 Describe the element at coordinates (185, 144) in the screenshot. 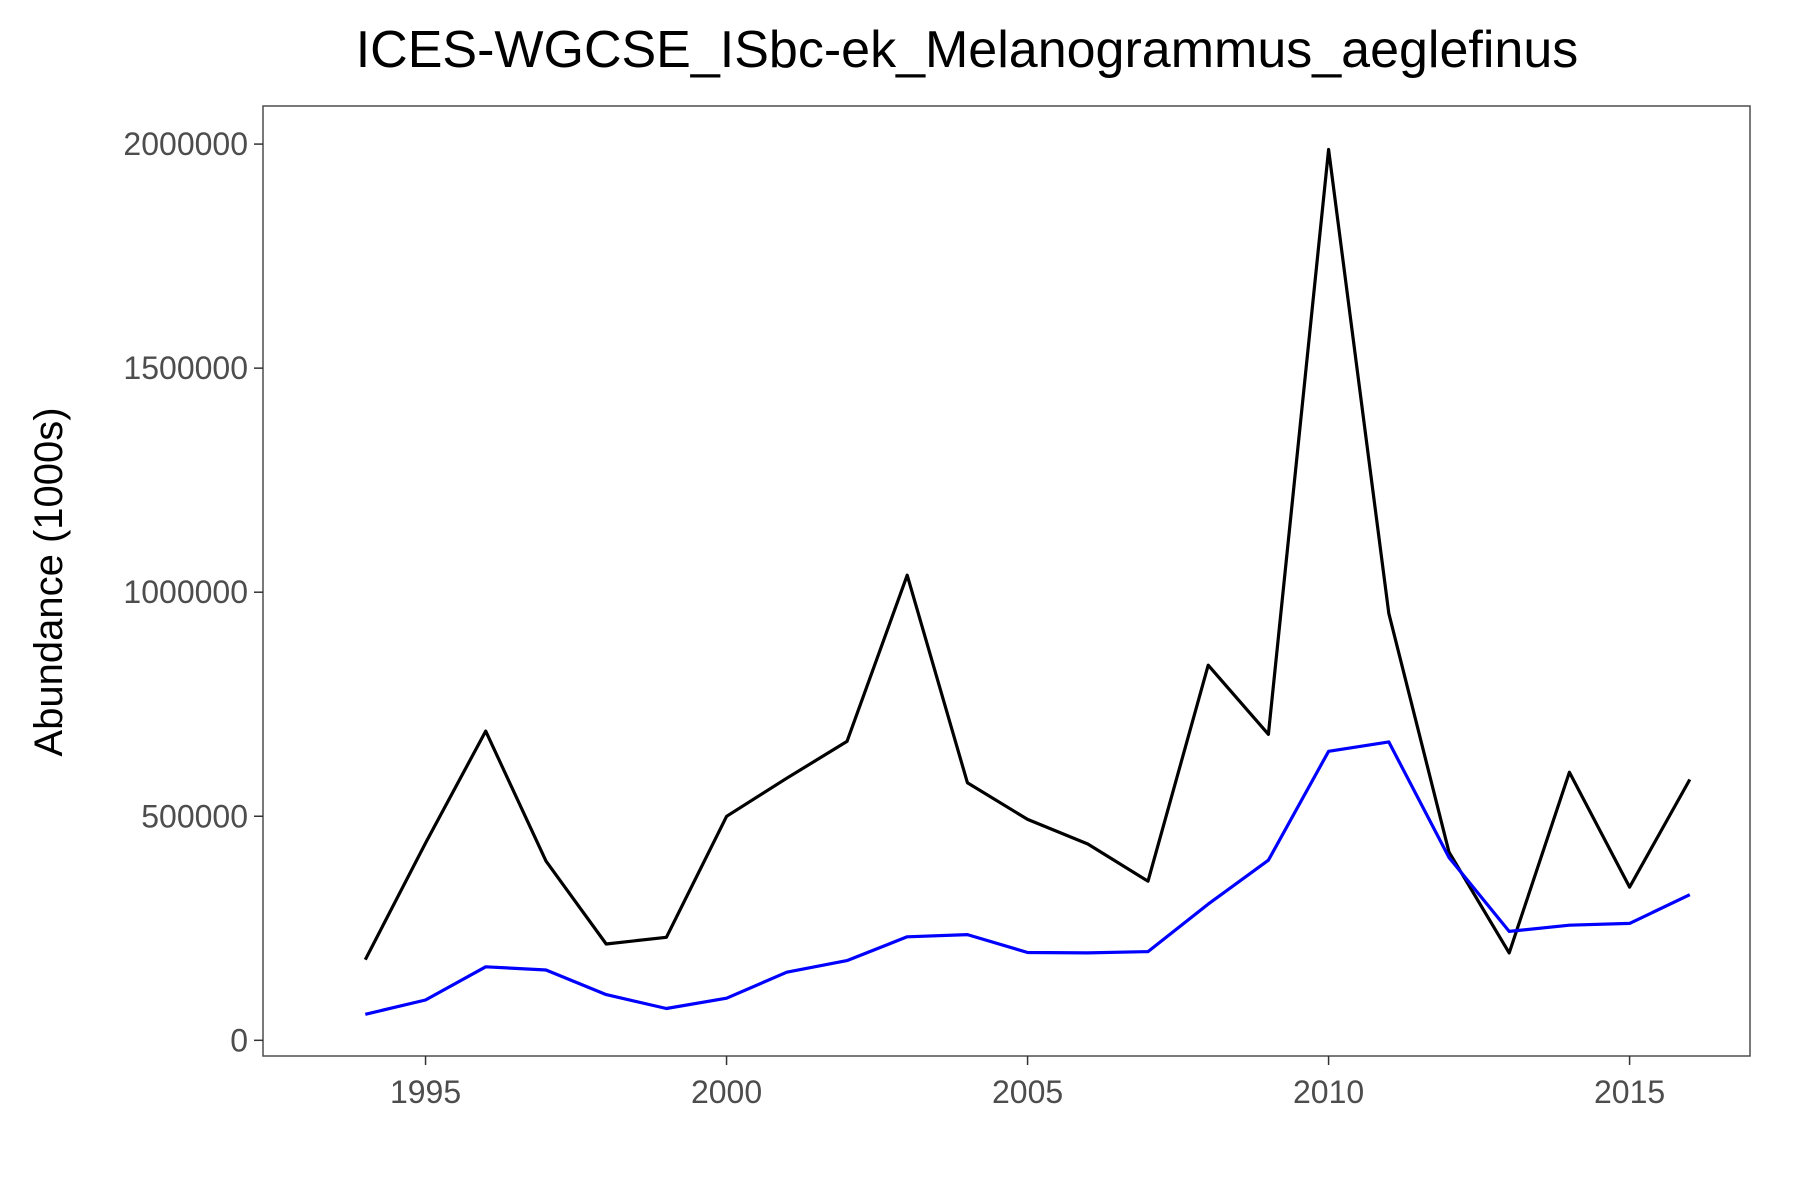

I see `y-tick-label: 2000000` at that location.